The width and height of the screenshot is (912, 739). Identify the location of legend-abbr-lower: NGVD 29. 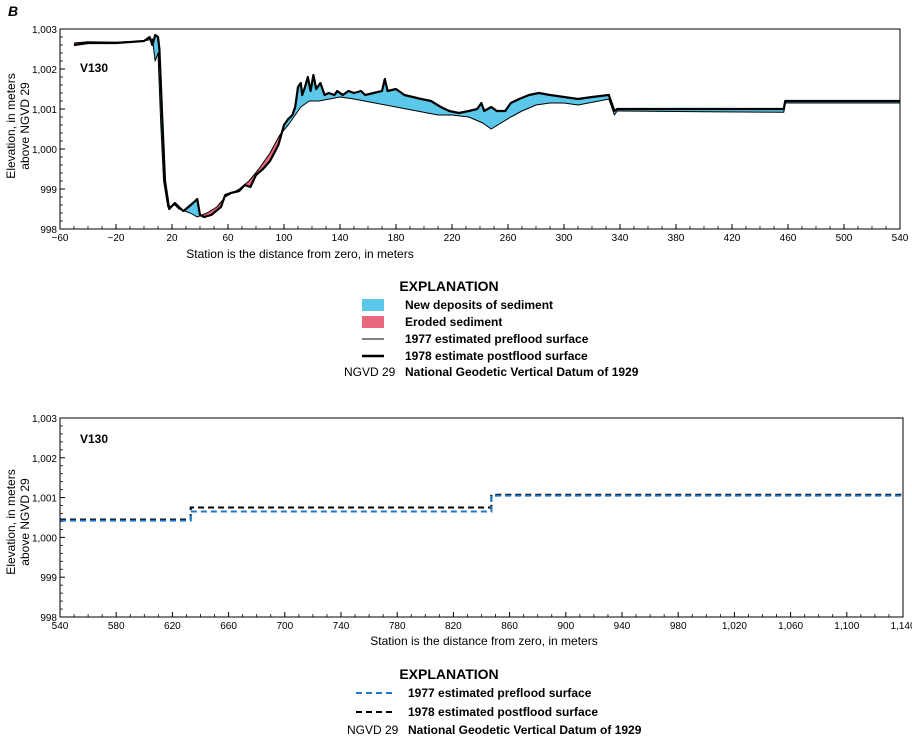
(373, 730).